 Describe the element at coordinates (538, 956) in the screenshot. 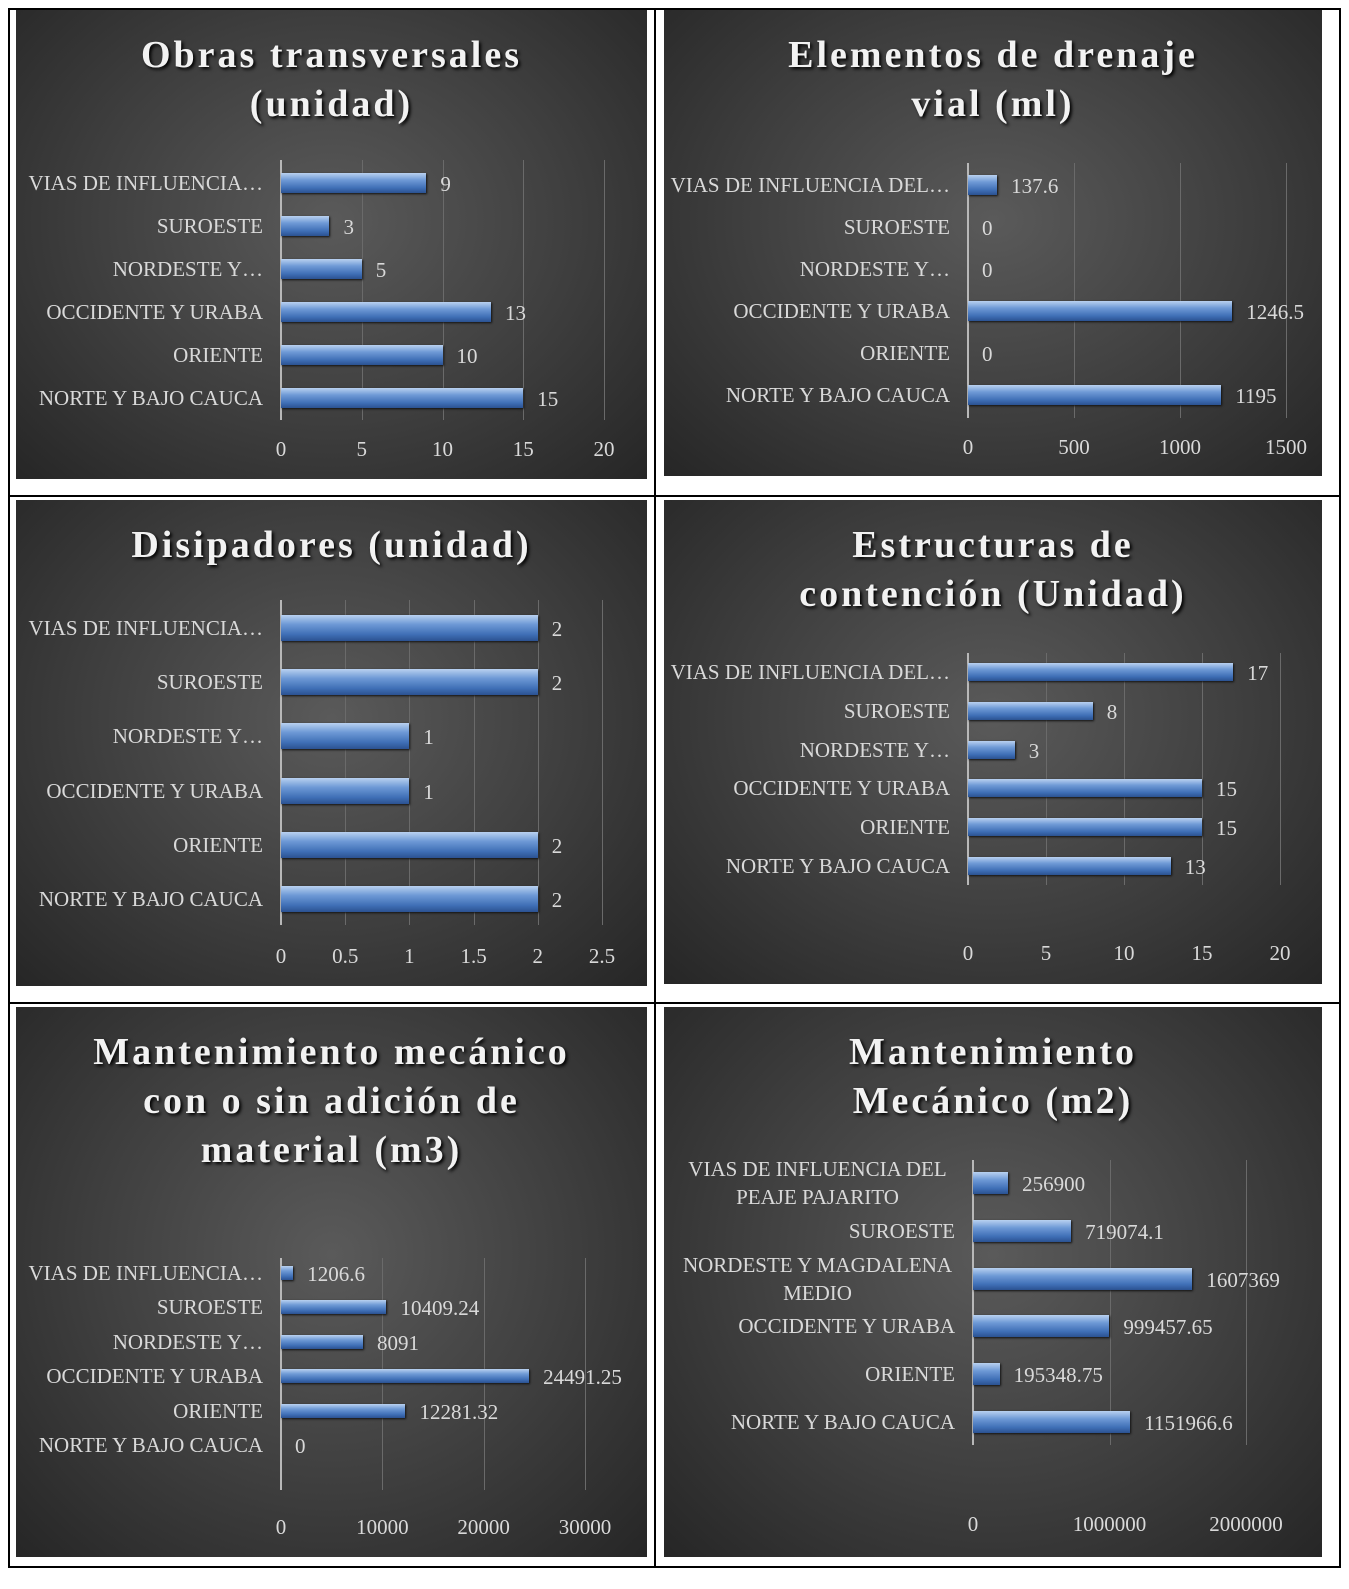

I see `x-tick-label: 2` at that location.